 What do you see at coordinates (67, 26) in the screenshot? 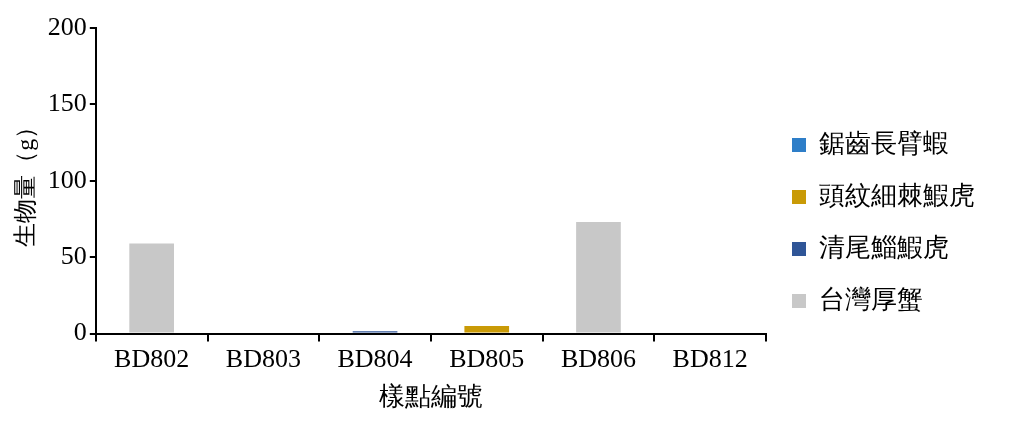
I see `y-tick-label: 200` at bounding box center [67, 26].